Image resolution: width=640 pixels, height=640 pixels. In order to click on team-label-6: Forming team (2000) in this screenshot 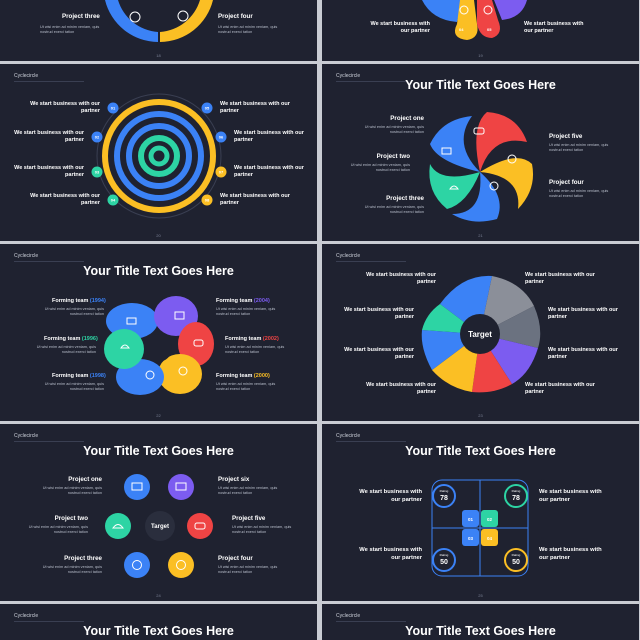, I will do `click(243, 376)`.